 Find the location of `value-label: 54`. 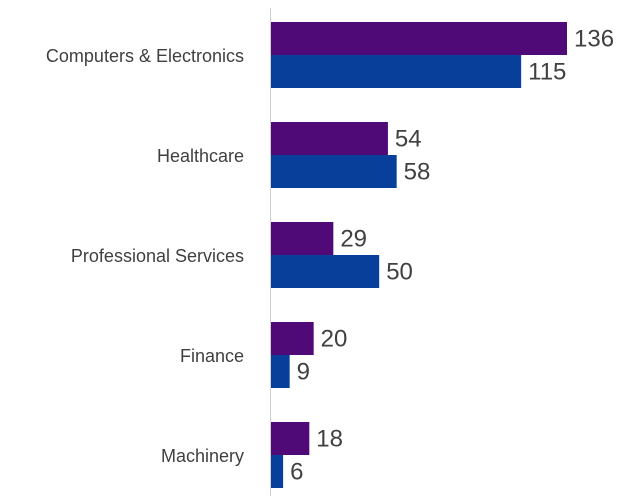

value-label: 54 is located at coordinates (408, 139).